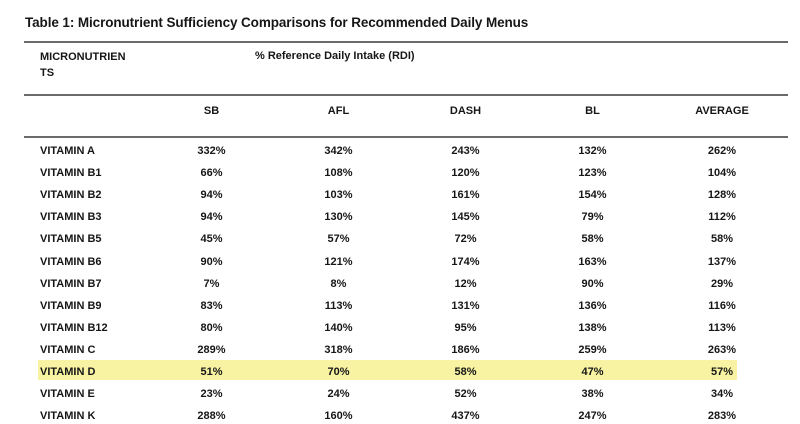 The height and width of the screenshot is (424, 800). What do you see at coordinates (592, 217) in the screenshot?
I see `value-cell: 79%` at bounding box center [592, 217].